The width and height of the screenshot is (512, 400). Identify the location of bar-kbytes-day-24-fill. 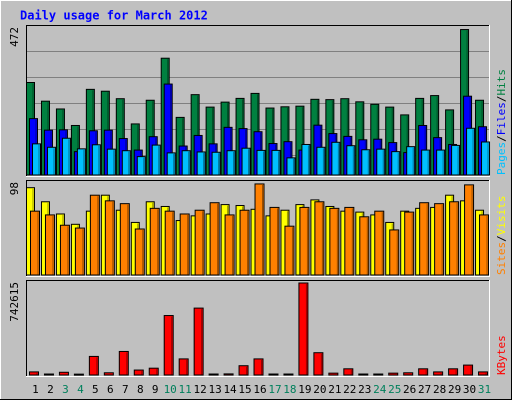
(378, 374).